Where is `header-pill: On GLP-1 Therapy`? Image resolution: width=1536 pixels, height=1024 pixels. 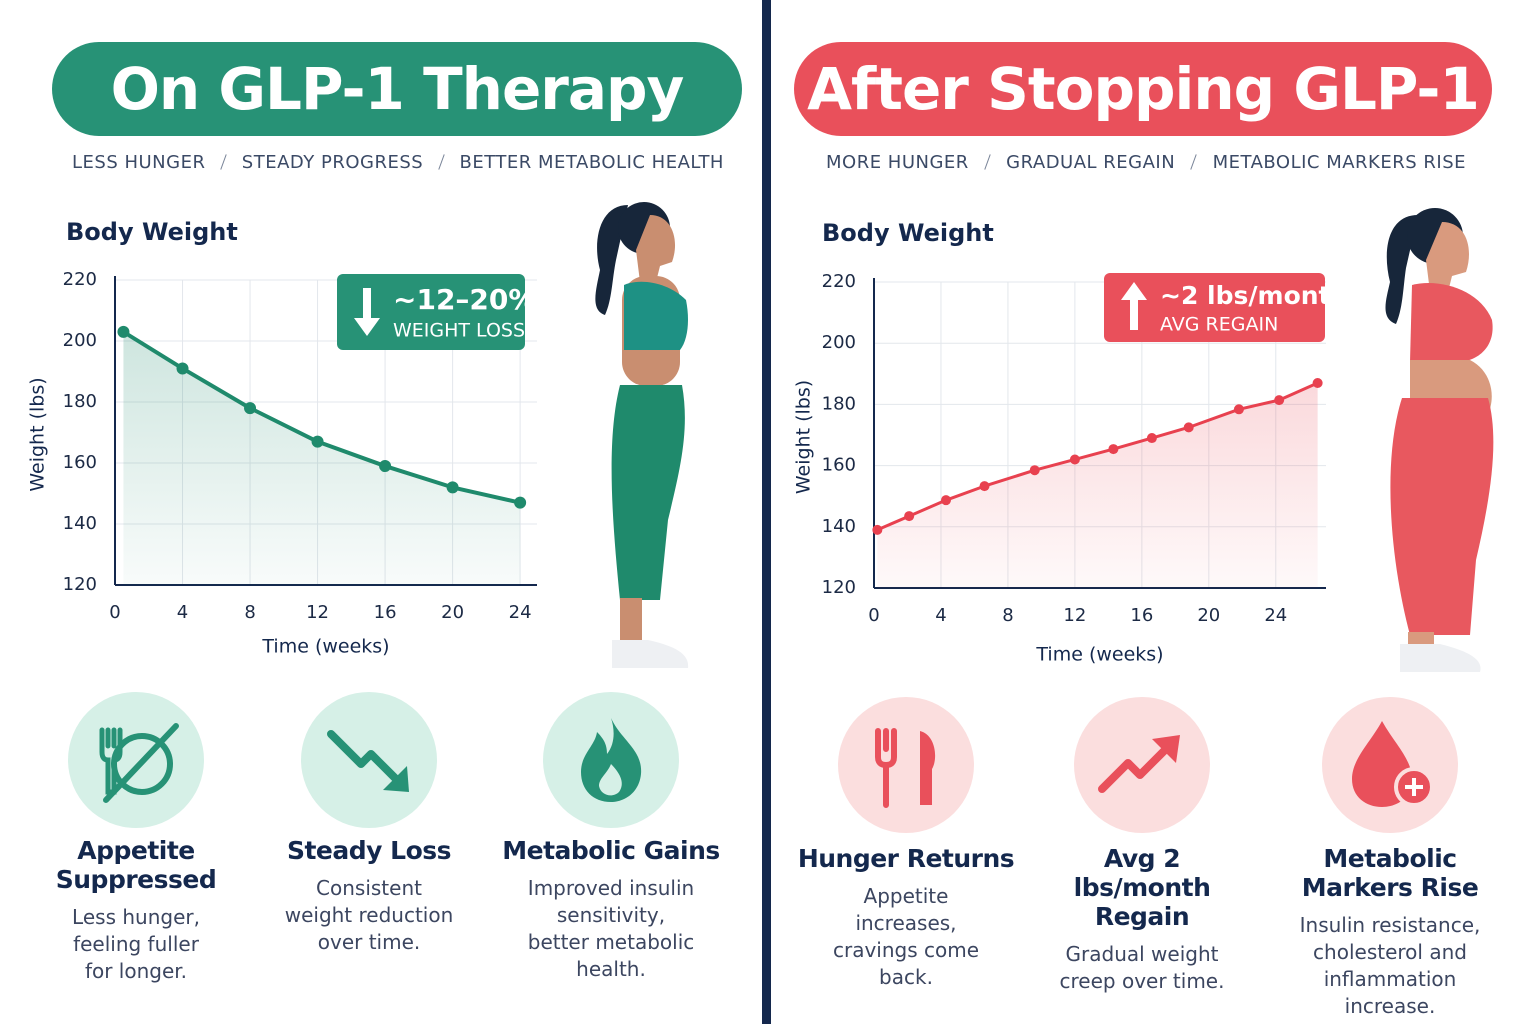 header-pill: On GLP-1 Therapy is located at coordinates (397, 89).